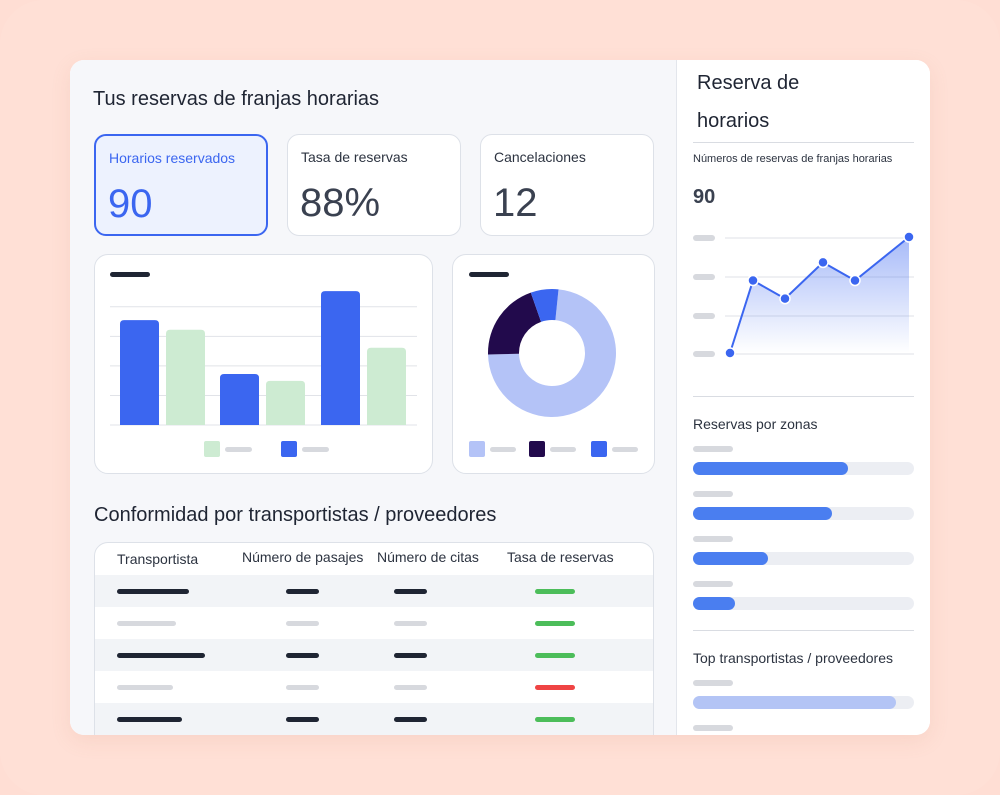  I want to click on legend-swatch-light, so click(477, 449).